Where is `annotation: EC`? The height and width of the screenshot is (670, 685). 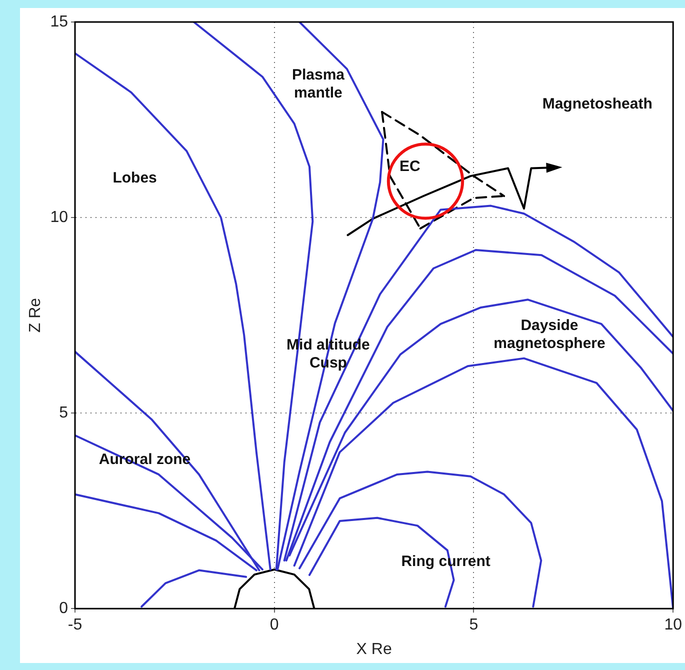 annotation: EC is located at coordinates (410, 166).